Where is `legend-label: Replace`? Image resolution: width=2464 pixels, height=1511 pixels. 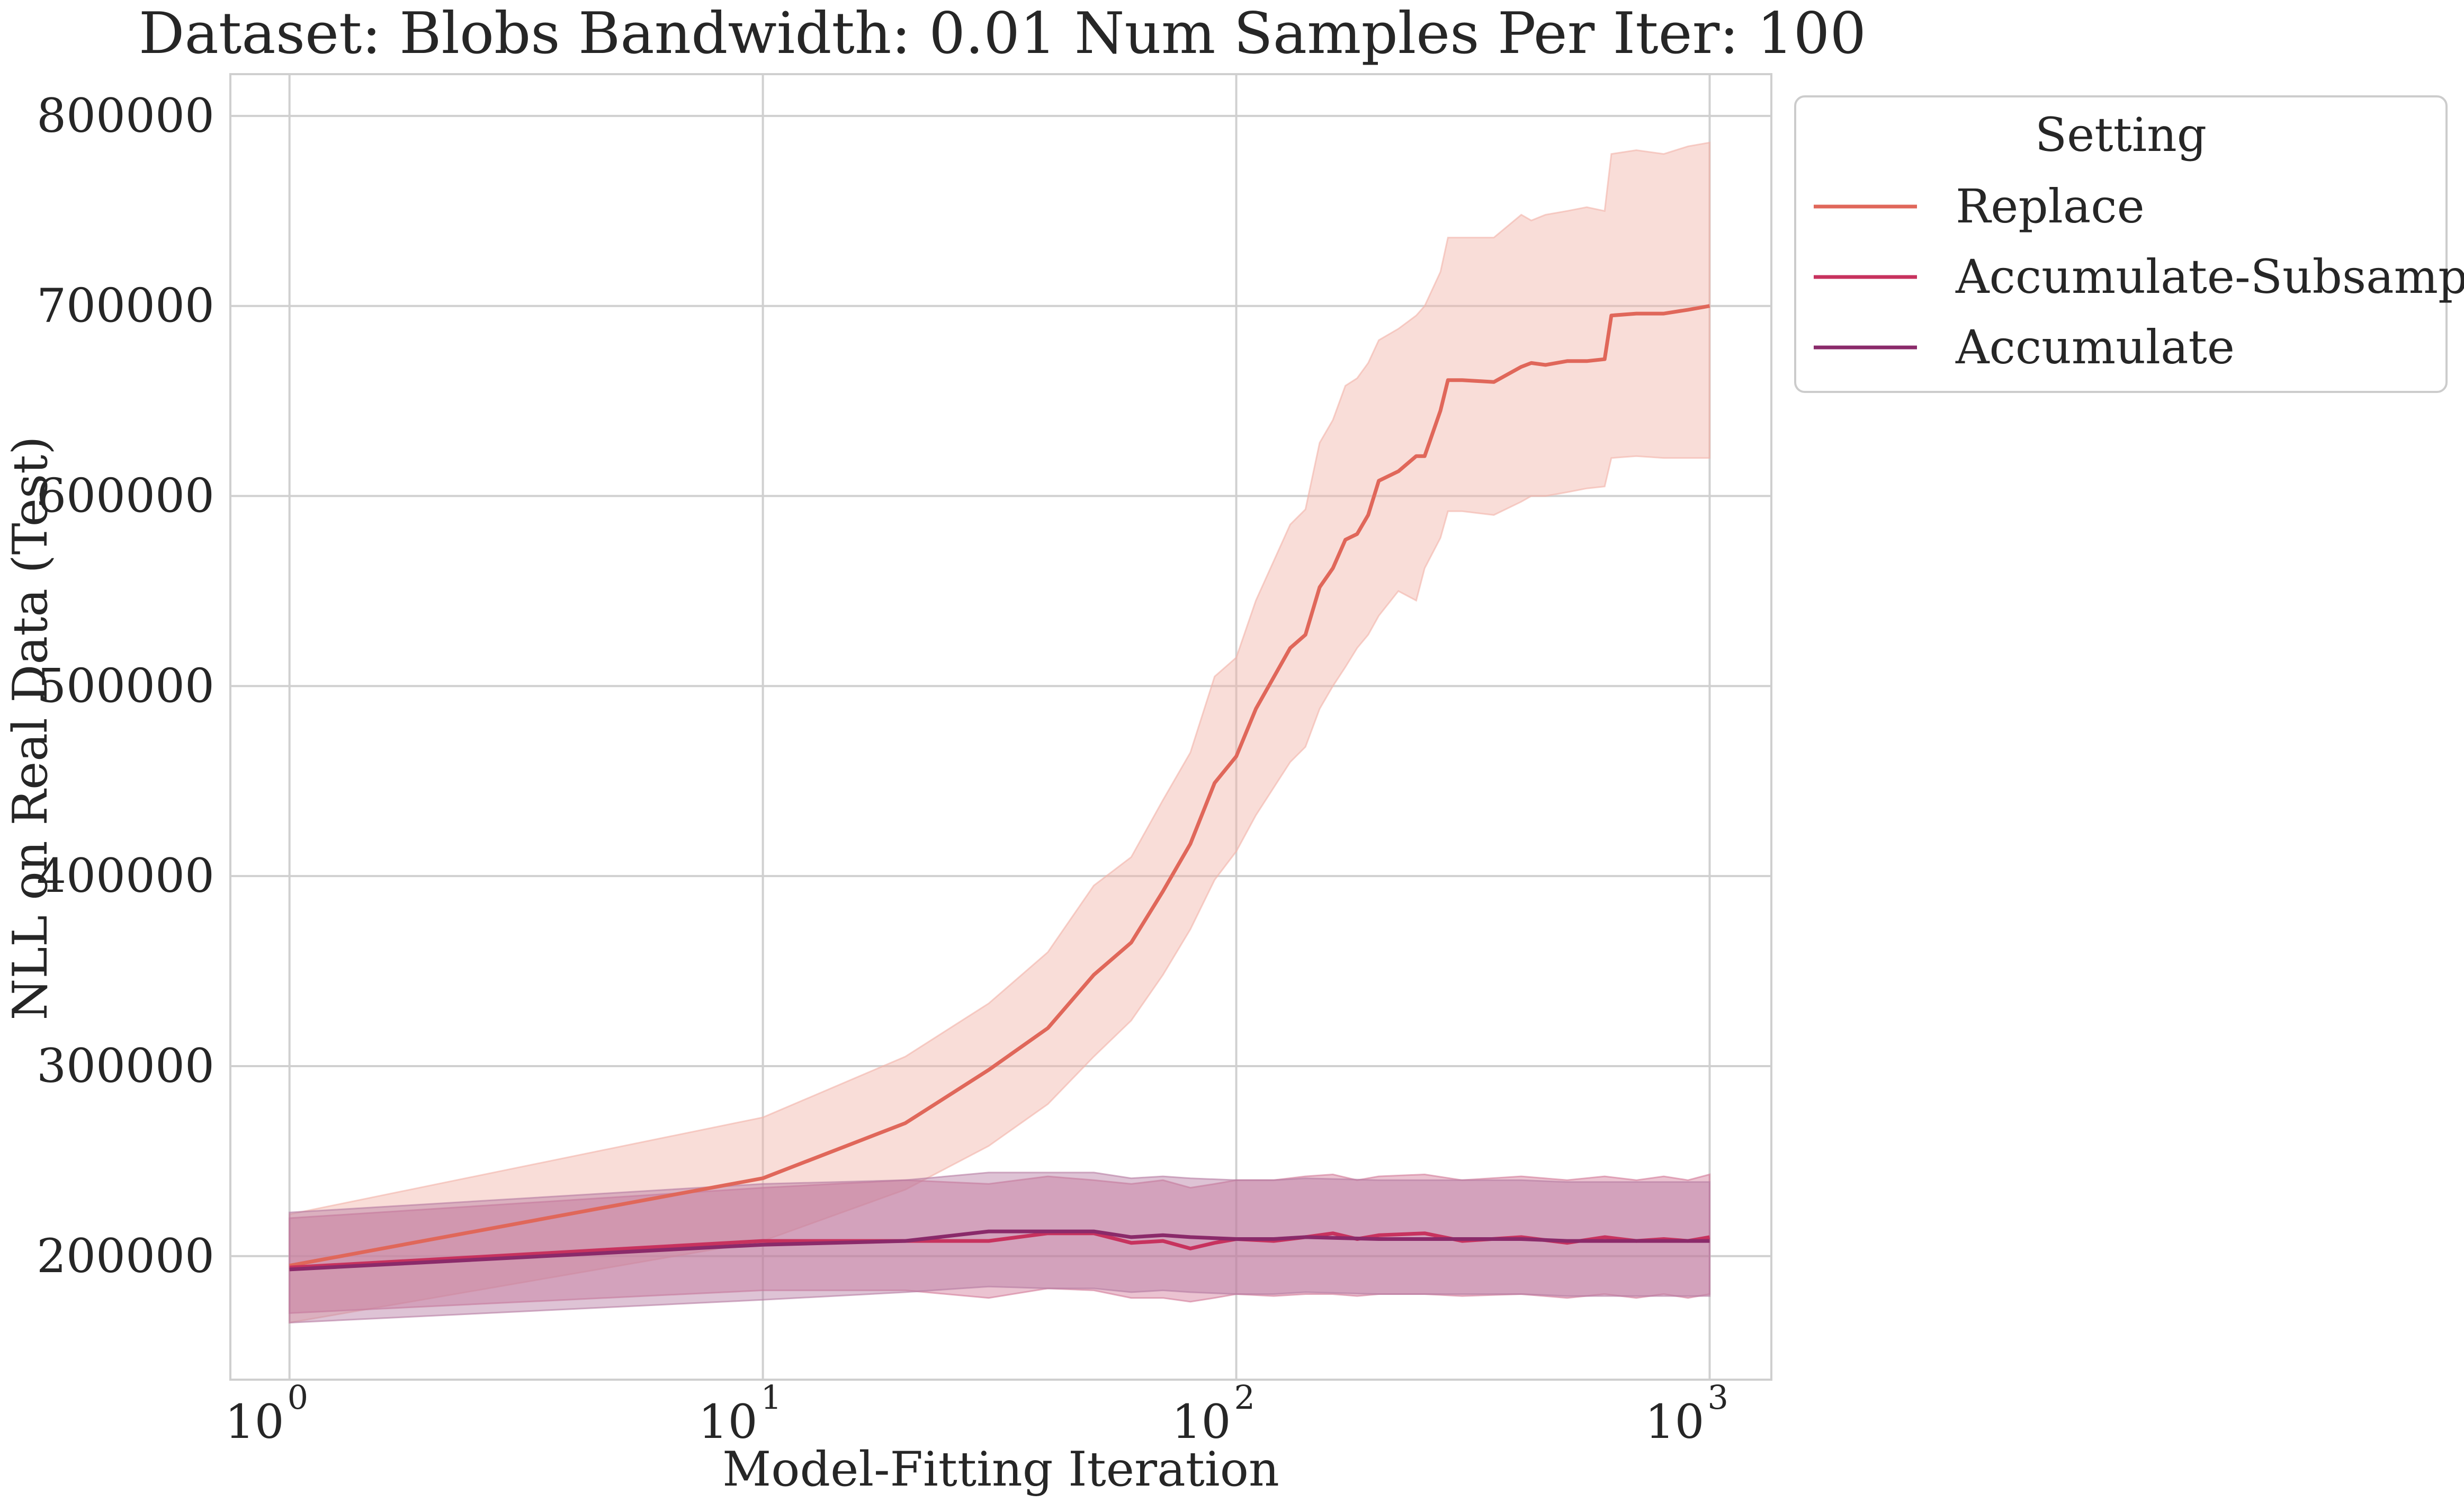
legend-label: Replace is located at coordinates (2050, 206).